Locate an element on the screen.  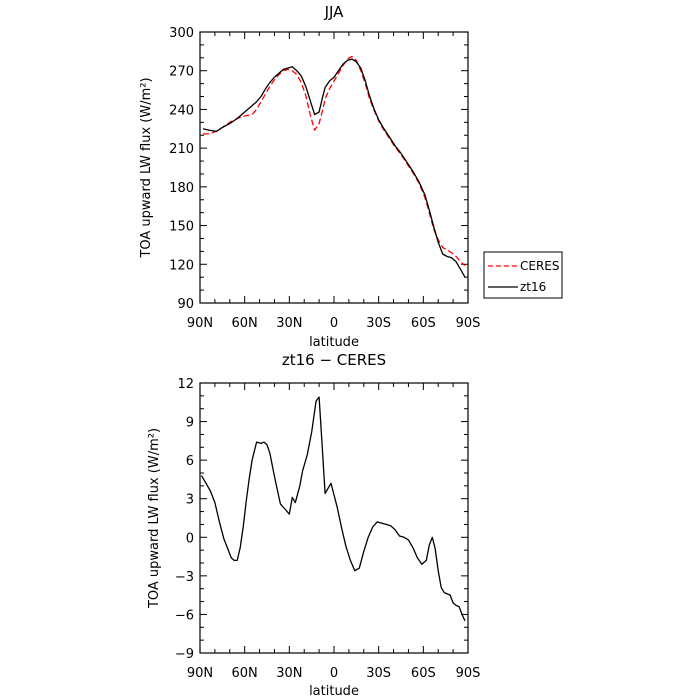
bottom-x-tick-label: 90S is located at coordinates (468, 673).